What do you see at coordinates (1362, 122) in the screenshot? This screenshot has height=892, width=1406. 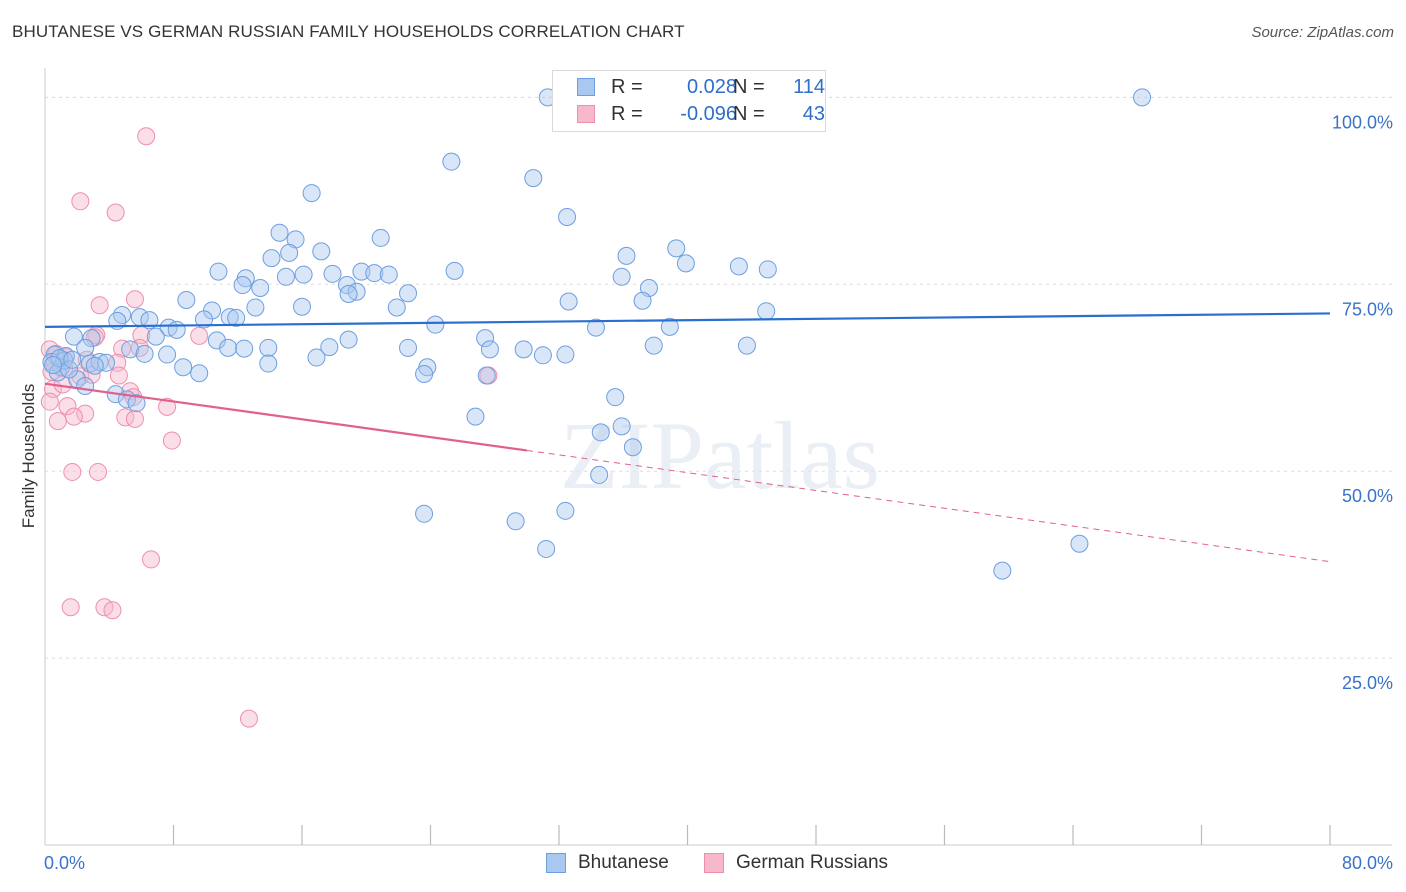 I see `y-tick-label: 100.0%` at bounding box center [1362, 122].